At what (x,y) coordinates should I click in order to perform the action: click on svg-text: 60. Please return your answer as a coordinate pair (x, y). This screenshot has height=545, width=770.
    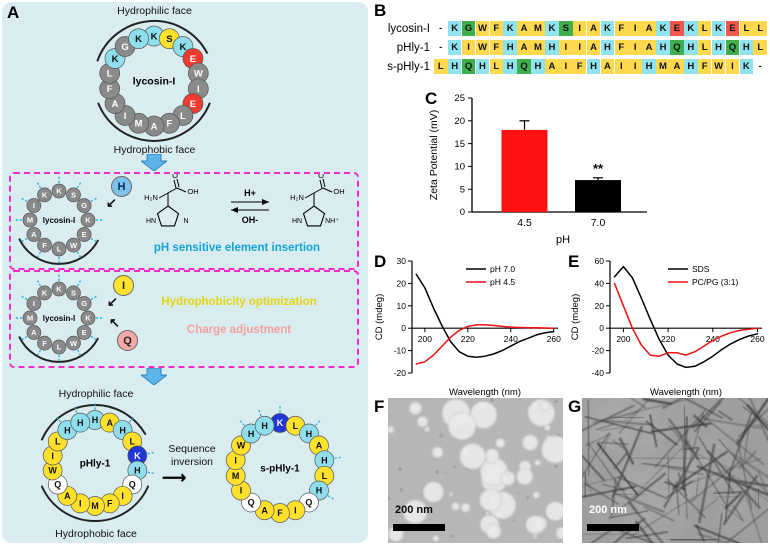
    Looking at the image, I should click on (600, 261).